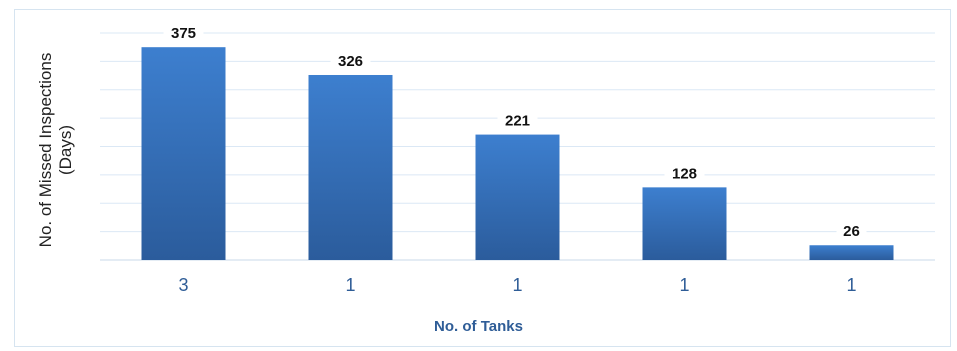 Image resolution: width=957 pixels, height=351 pixels. Describe the element at coordinates (478, 326) in the screenshot. I see `x-axis-title: No. of Tanks` at that location.